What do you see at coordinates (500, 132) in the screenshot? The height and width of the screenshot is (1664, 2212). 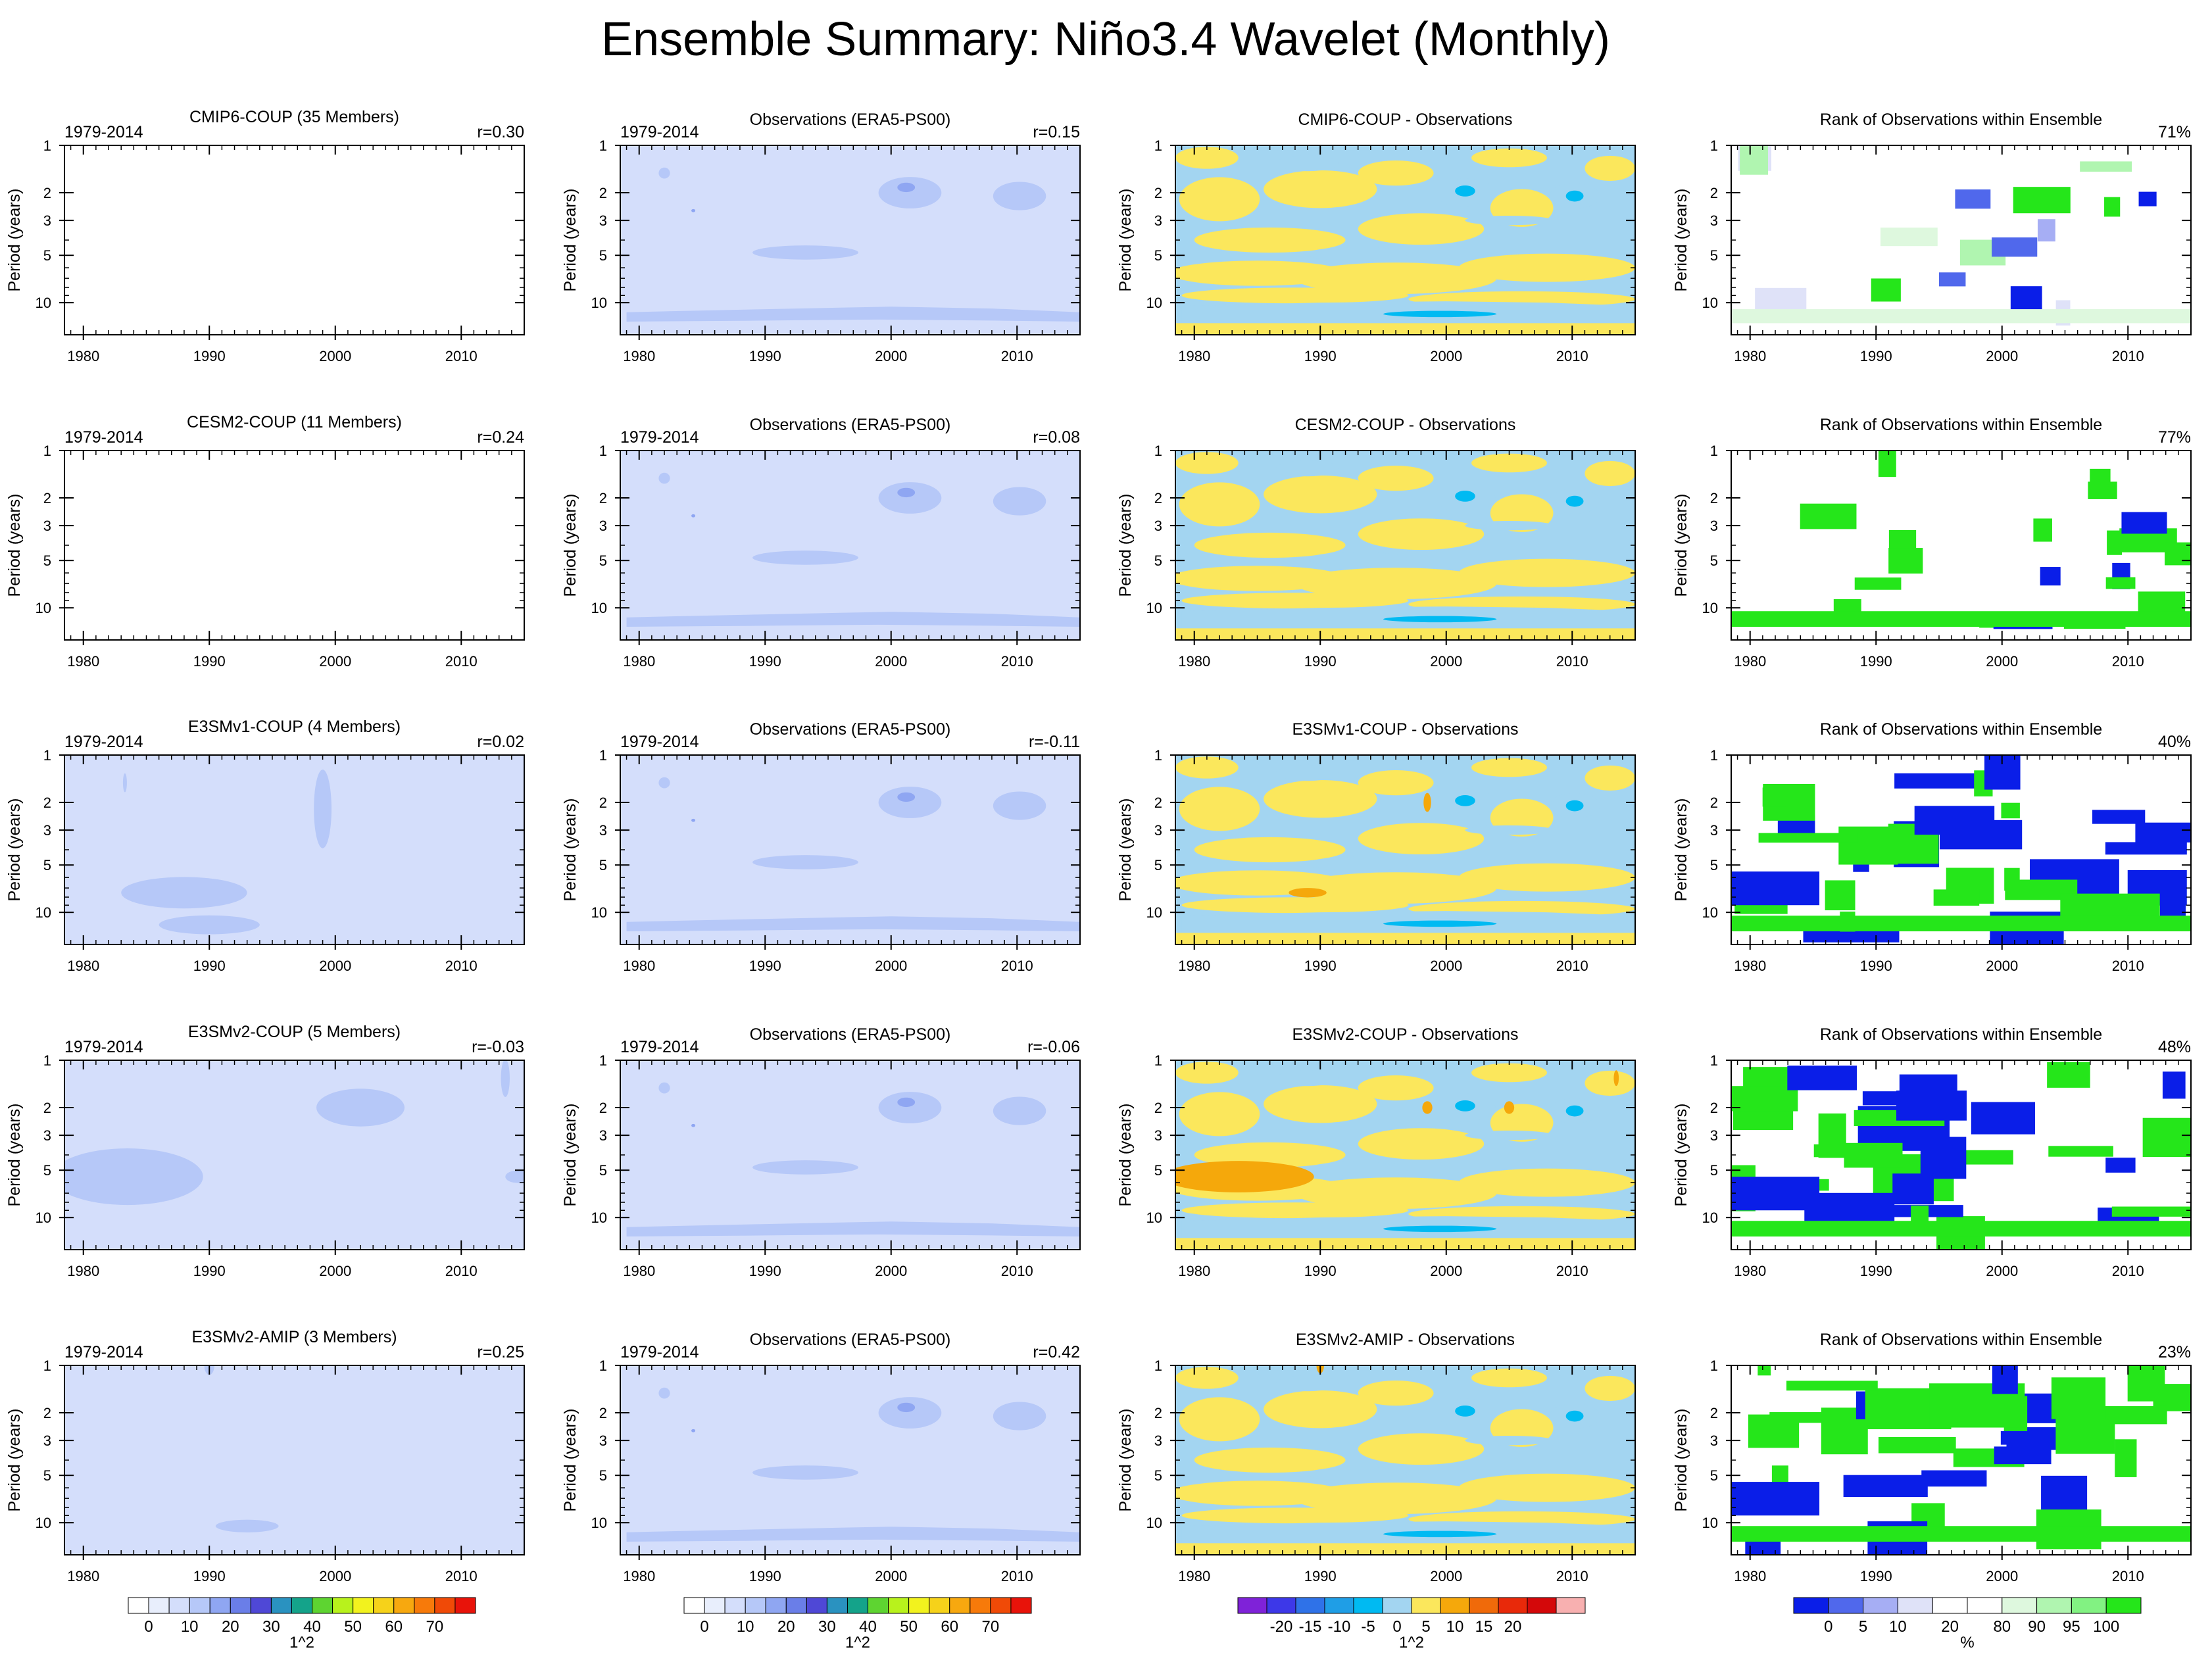 I see `panel-correlation: r=0.30` at bounding box center [500, 132].